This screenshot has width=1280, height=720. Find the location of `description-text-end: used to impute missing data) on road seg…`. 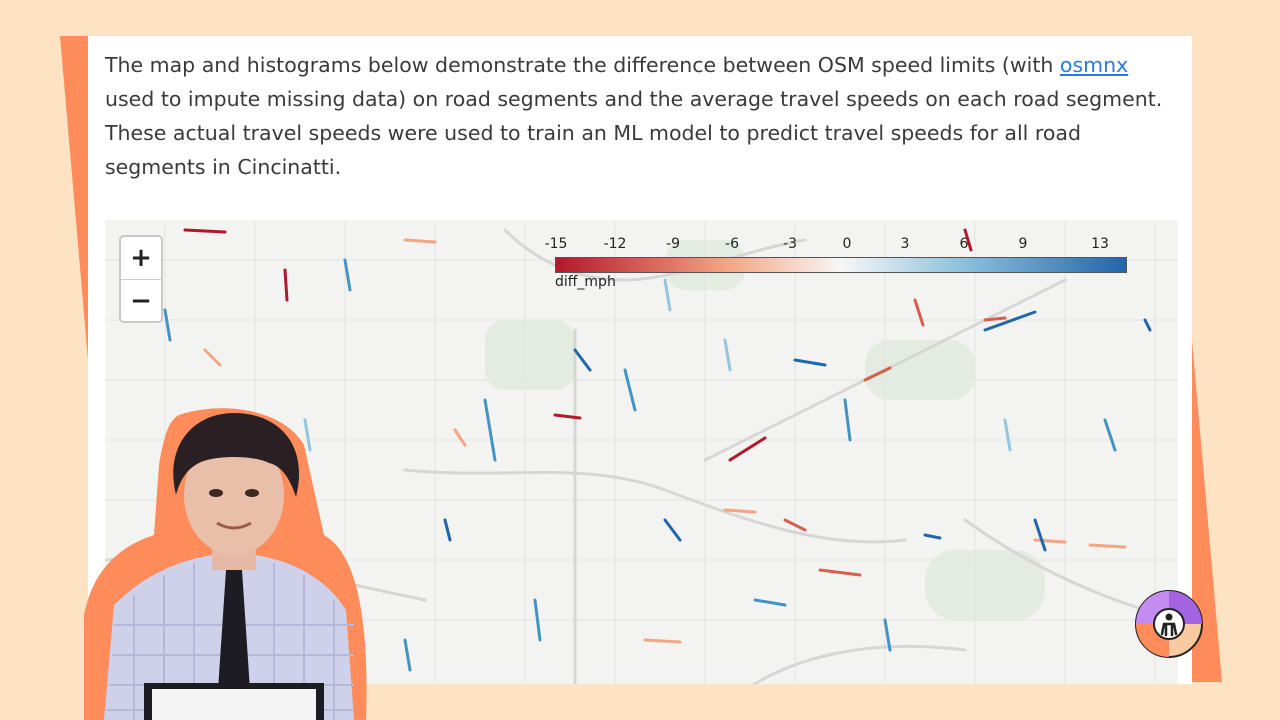

description-text-end: used to impute missing data) on road seg… is located at coordinates (634, 133).